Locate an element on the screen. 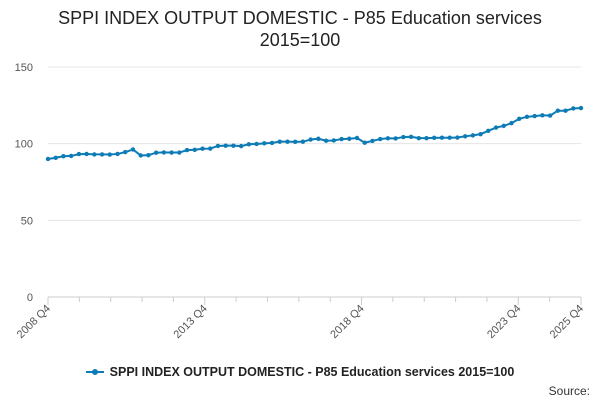 Image resolution: width=600 pixels, height=400 pixels. y-tick-label: 100 is located at coordinates (24, 145).